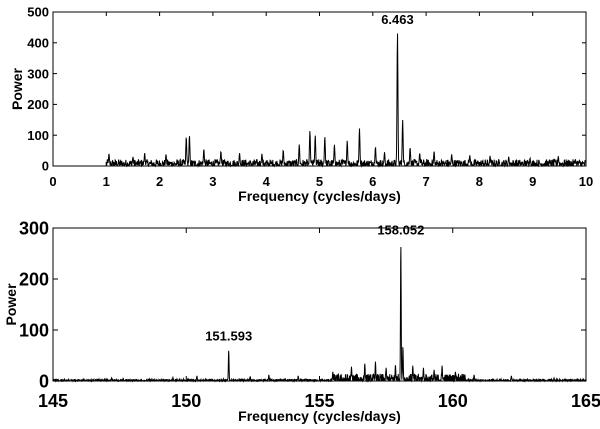 This screenshot has height=429, width=600. What do you see at coordinates (38, 135) in the screenshot?
I see `y-tick-label-1-100: 100` at bounding box center [38, 135].